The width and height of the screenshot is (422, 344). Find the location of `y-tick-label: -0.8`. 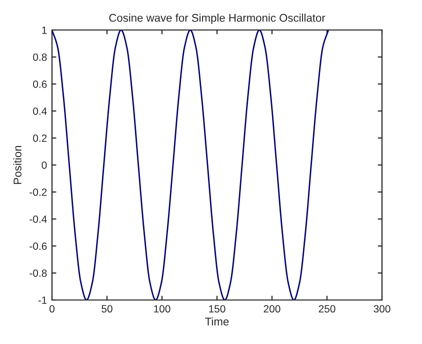

y-tick-label: -0.8 is located at coordinates (38, 273).